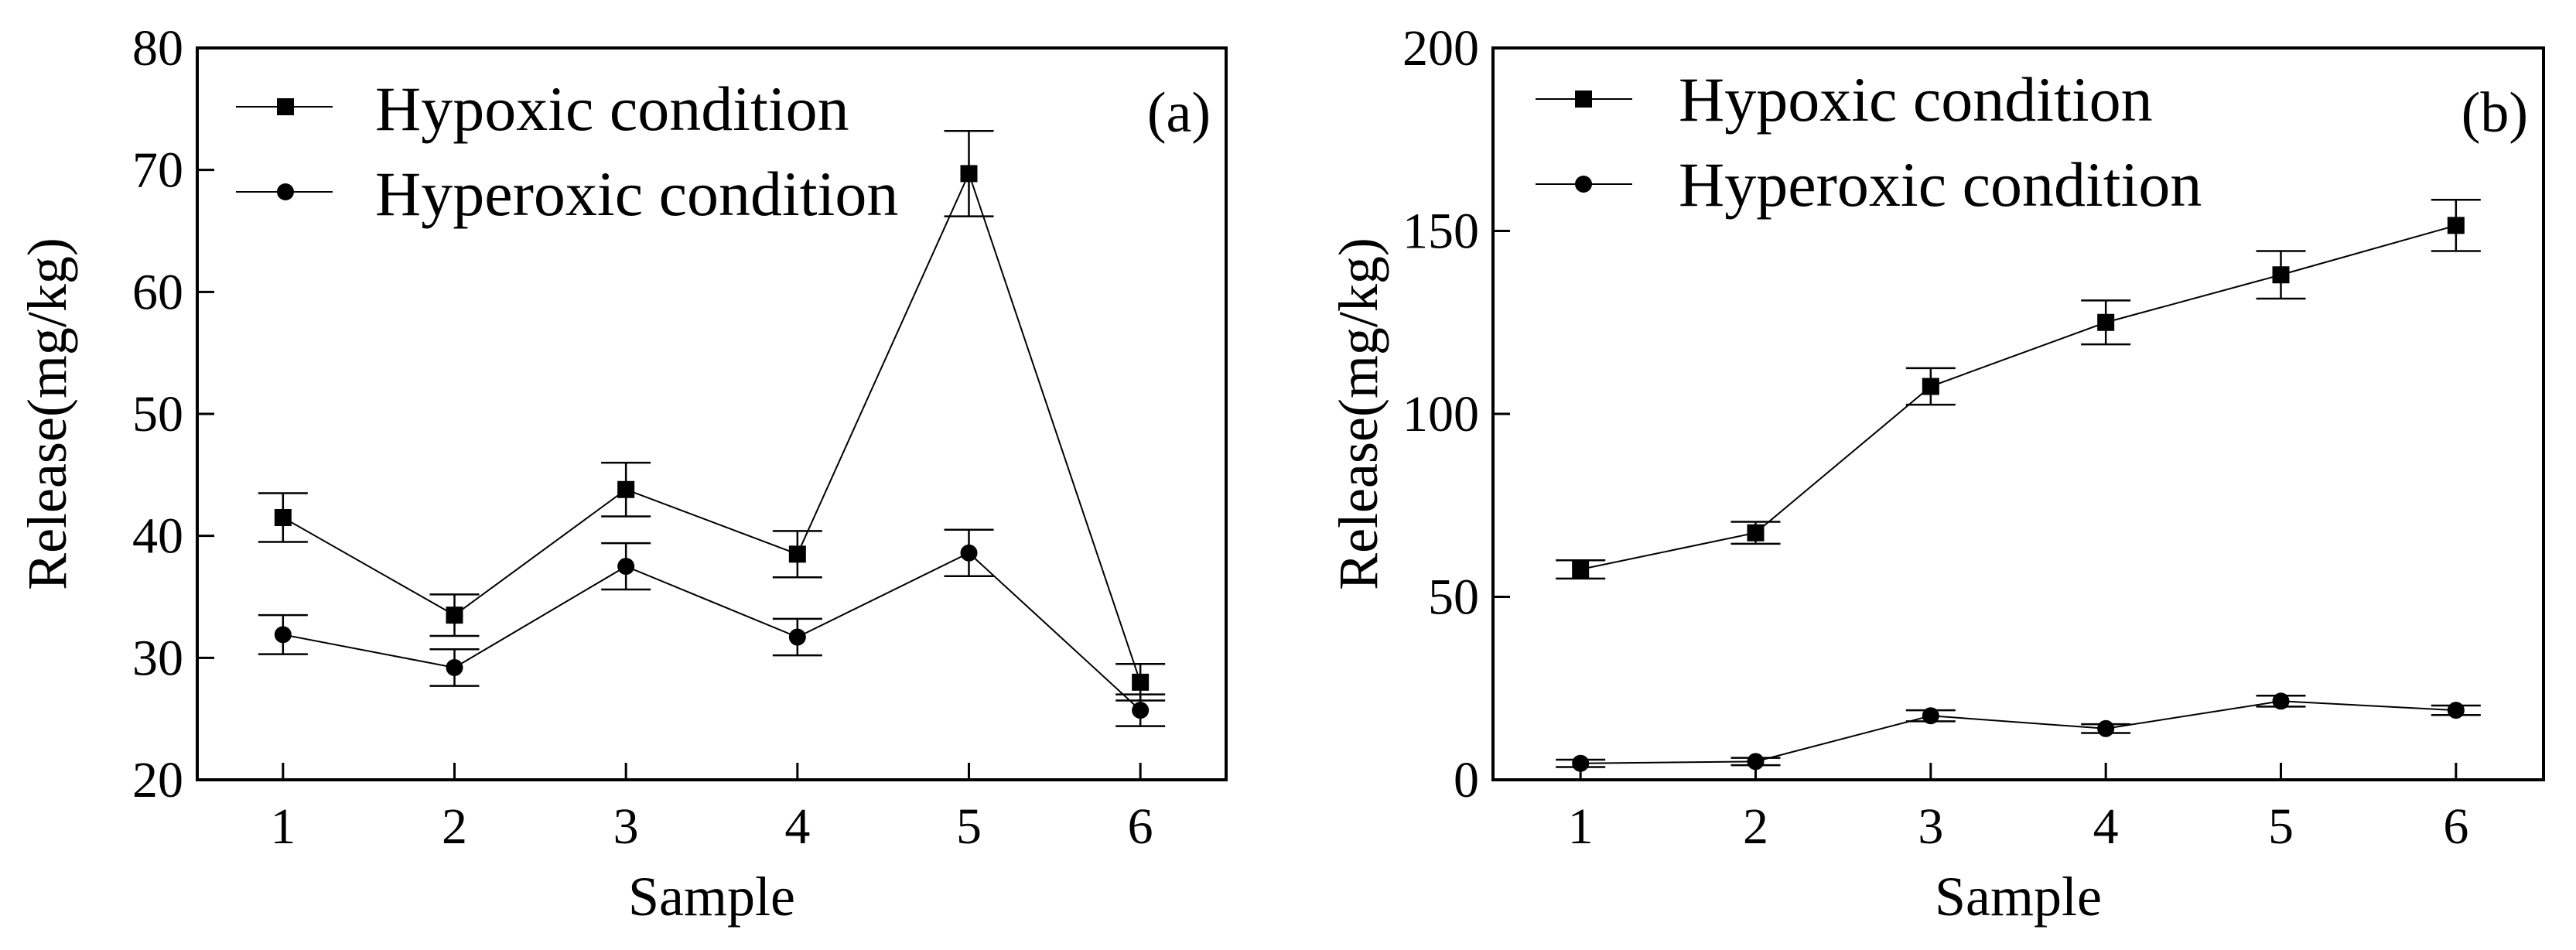 This screenshot has width=2576, height=950. I want to click on y-tick-label: 0, so click(1466, 780).